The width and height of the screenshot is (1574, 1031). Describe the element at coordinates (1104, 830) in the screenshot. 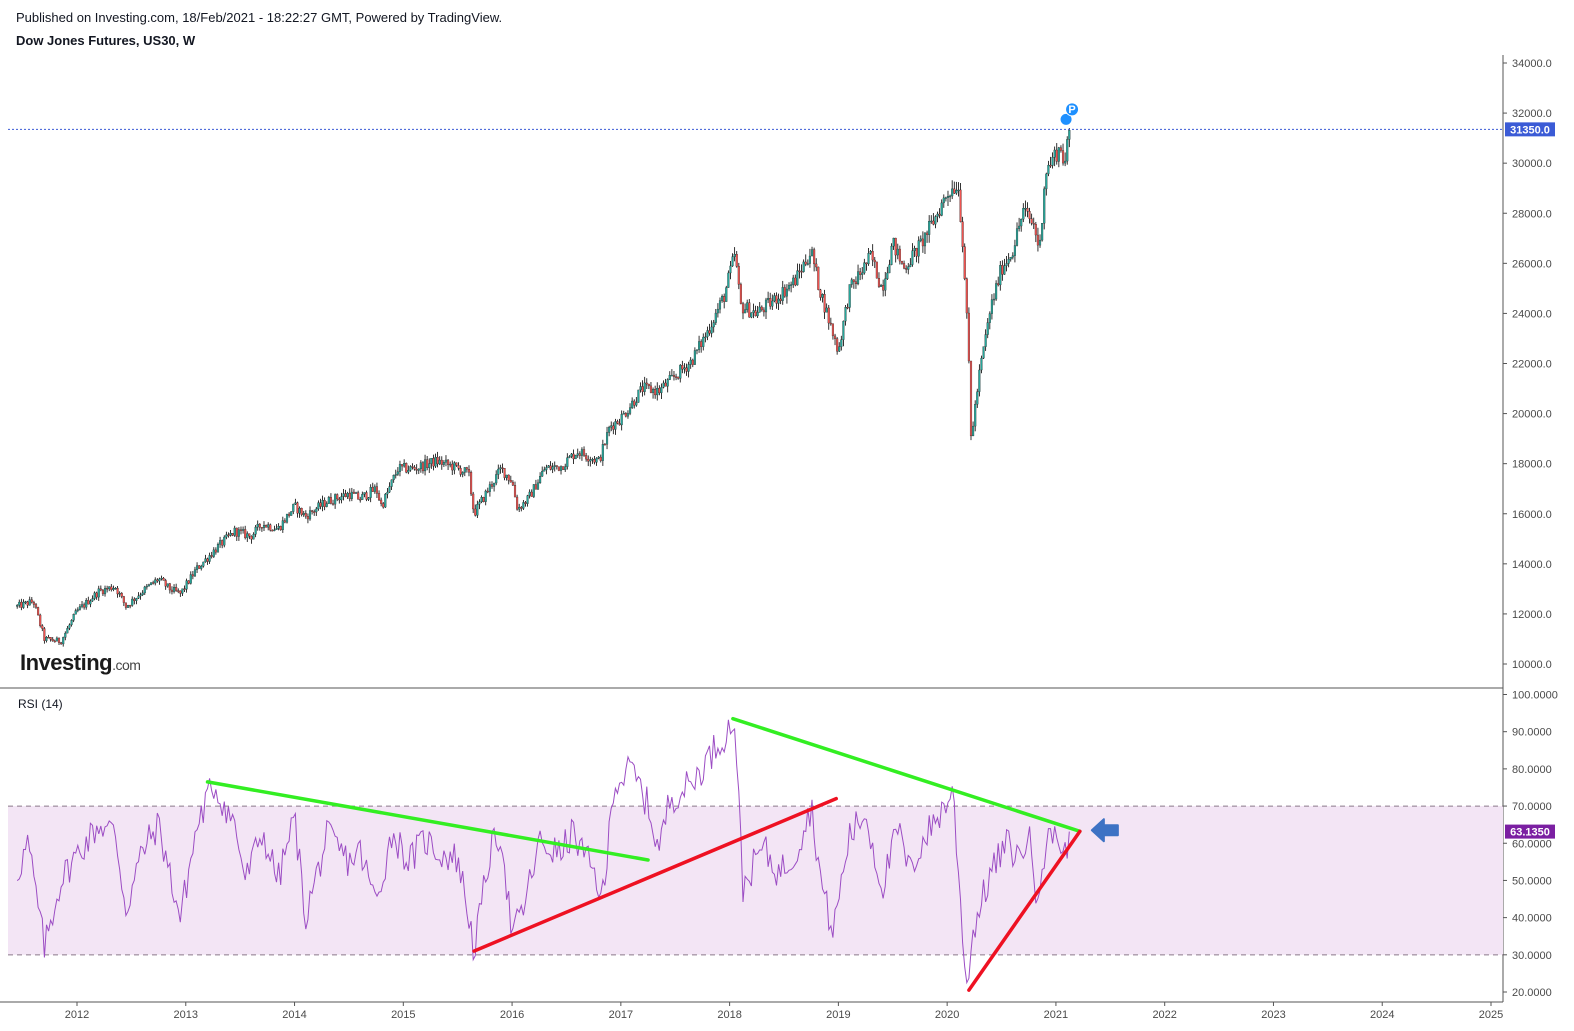

I see `arrow-shape` at that location.